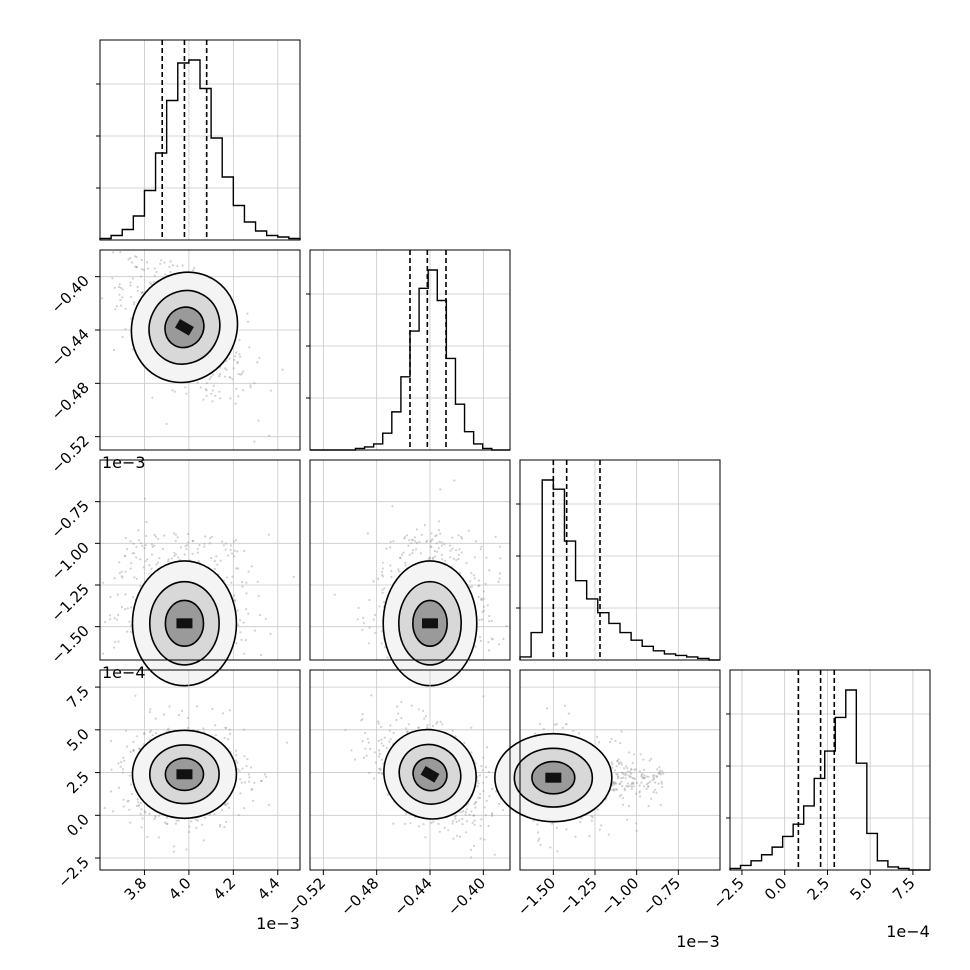 The image size is (970, 970). Describe the element at coordinates (225, 889) in the screenshot. I see `x-tick-label: 4.2` at that location.